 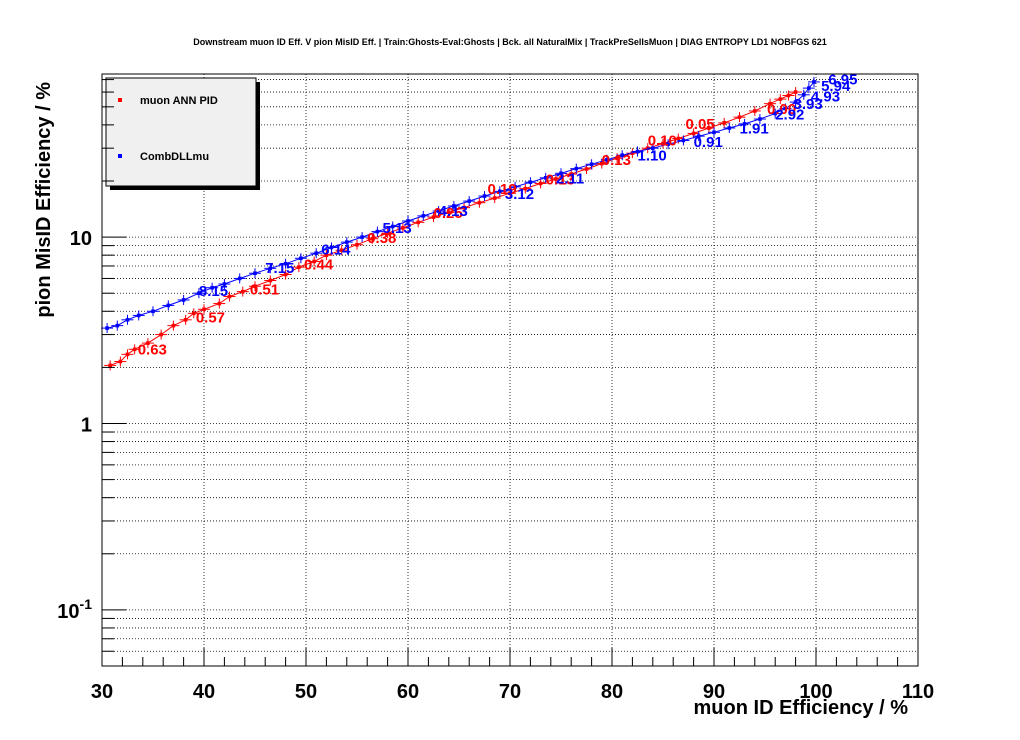 What do you see at coordinates (179, 101) in the screenshot?
I see `legend-label: muon ANN PID` at bounding box center [179, 101].